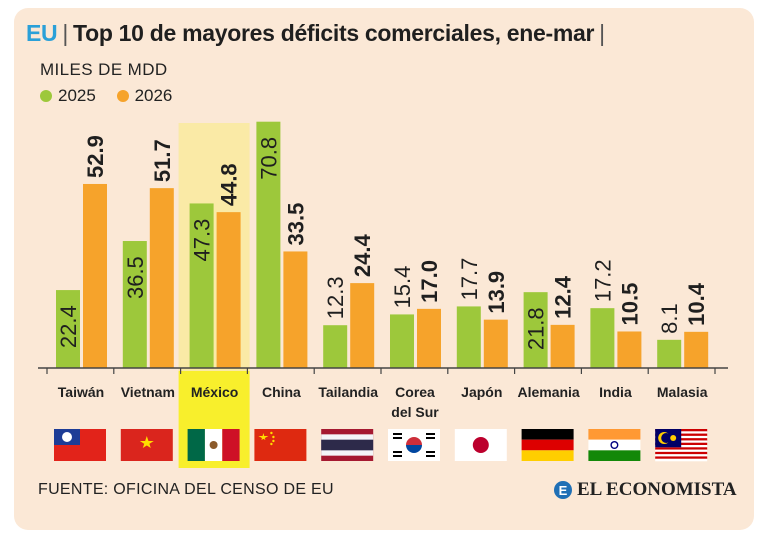 This screenshot has width=768, height=538. What do you see at coordinates (213, 445) in the screenshot?
I see `mexico-flag-icon` at bounding box center [213, 445].